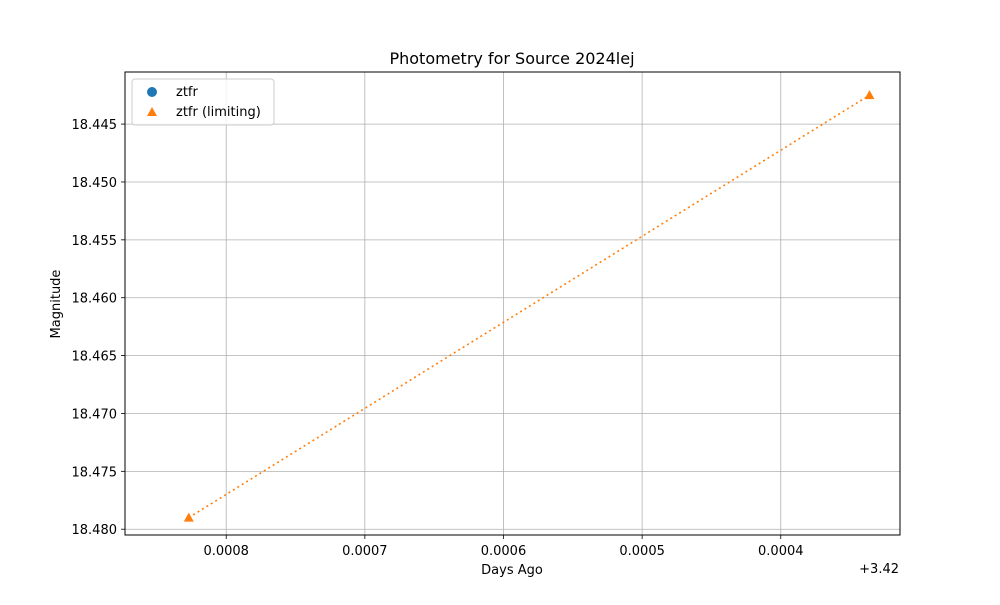 Image resolution: width=1000 pixels, height=605 pixels. Describe the element at coordinates (511, 58) in the screenshot. I see `chart-title: Photometry for Source 2024lej` at that location.